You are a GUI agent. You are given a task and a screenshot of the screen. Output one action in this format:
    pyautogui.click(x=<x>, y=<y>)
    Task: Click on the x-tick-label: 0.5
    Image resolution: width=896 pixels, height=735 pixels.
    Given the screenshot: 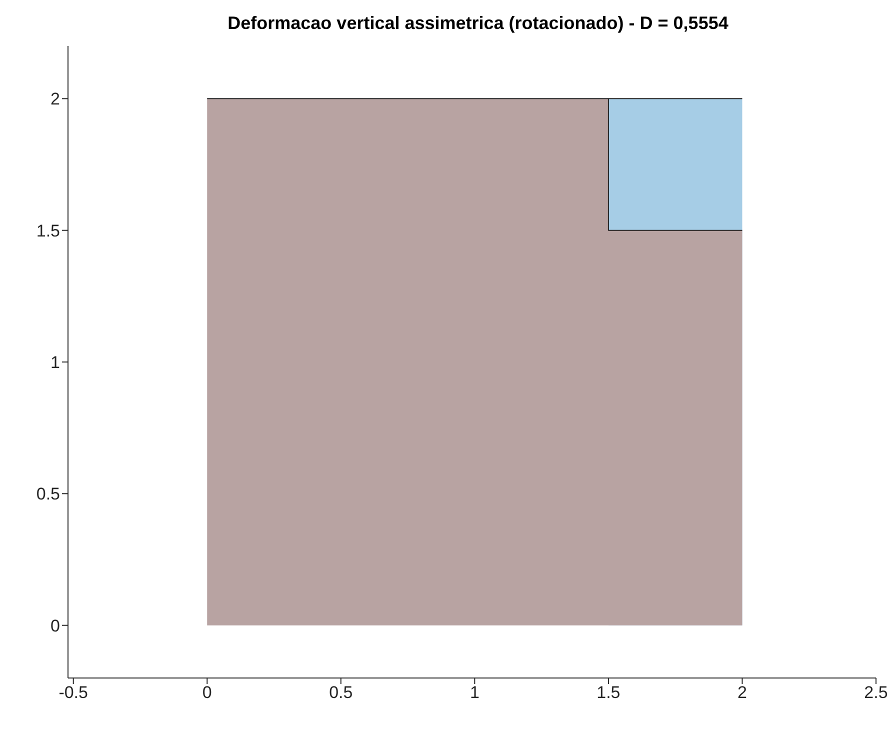 What is the action you would take?
    pyautogui.click(x=341, y=692)
    